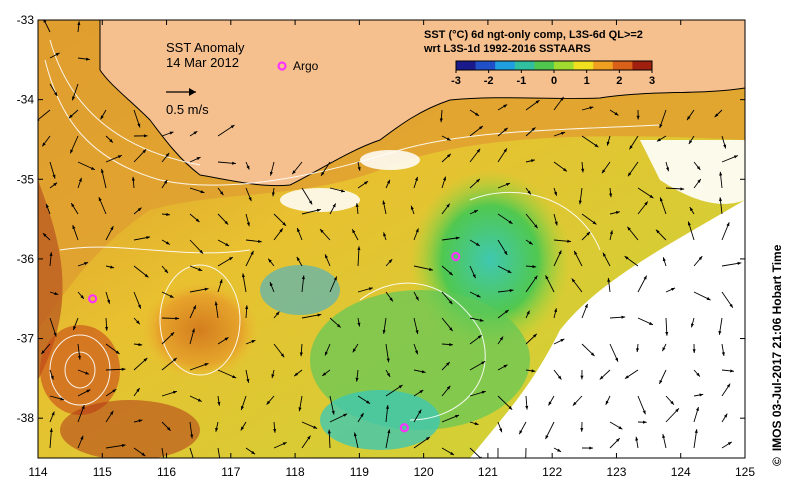 The height and width of the screenshot is (492, 790). I want to click on warm-patch-south, so click(130, 429).